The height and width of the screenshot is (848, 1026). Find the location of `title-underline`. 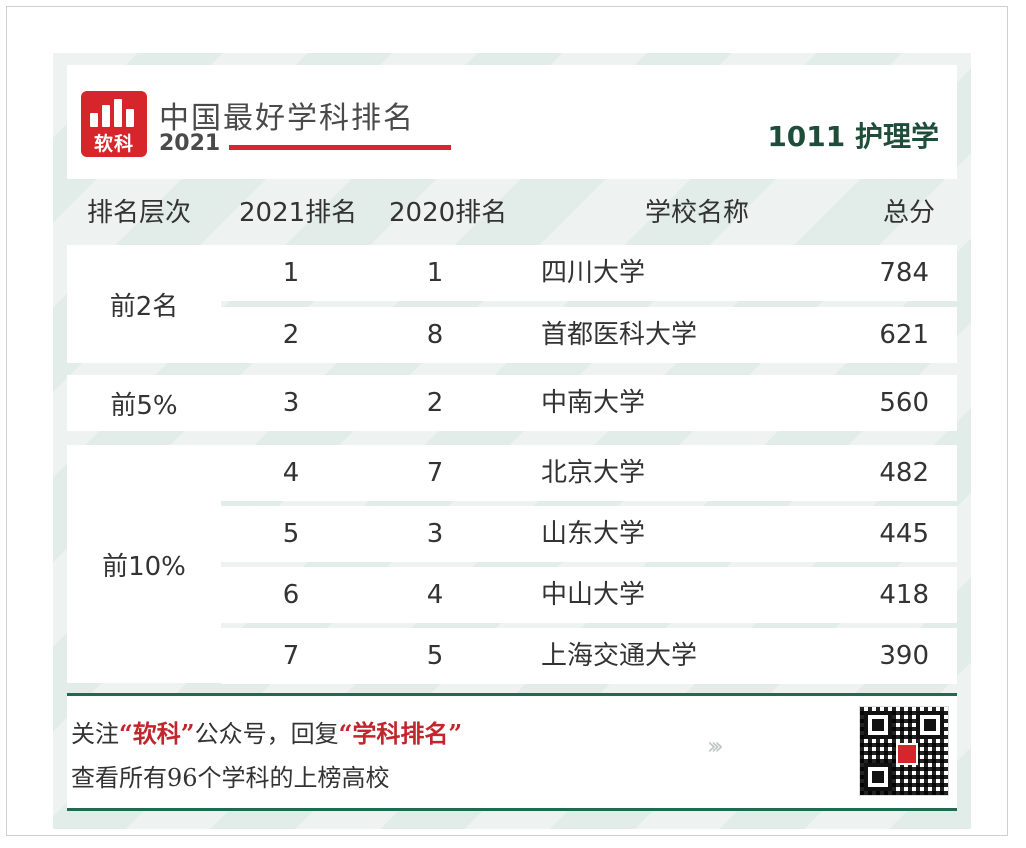

title-underline is located at coordinates (340, 147).